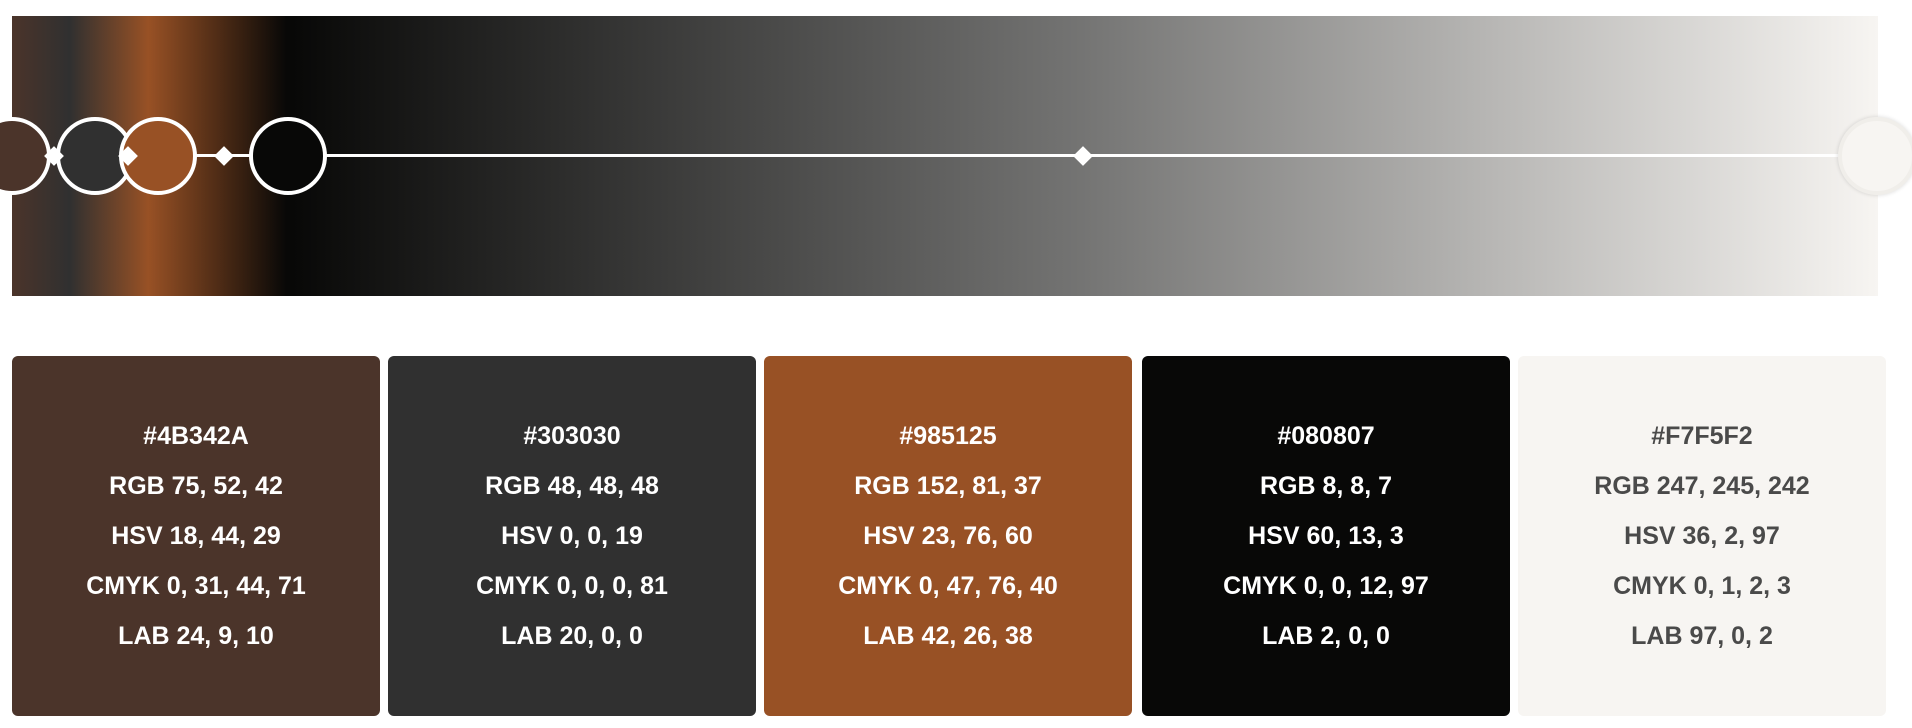 Image resolution: width=1912 pixels, height=728 pixels. What do you see at coordinates (948, 636) in the screenshot?
I see `swatch-lab: LAB 42, 26, 38` at bounding box center [948, 636].